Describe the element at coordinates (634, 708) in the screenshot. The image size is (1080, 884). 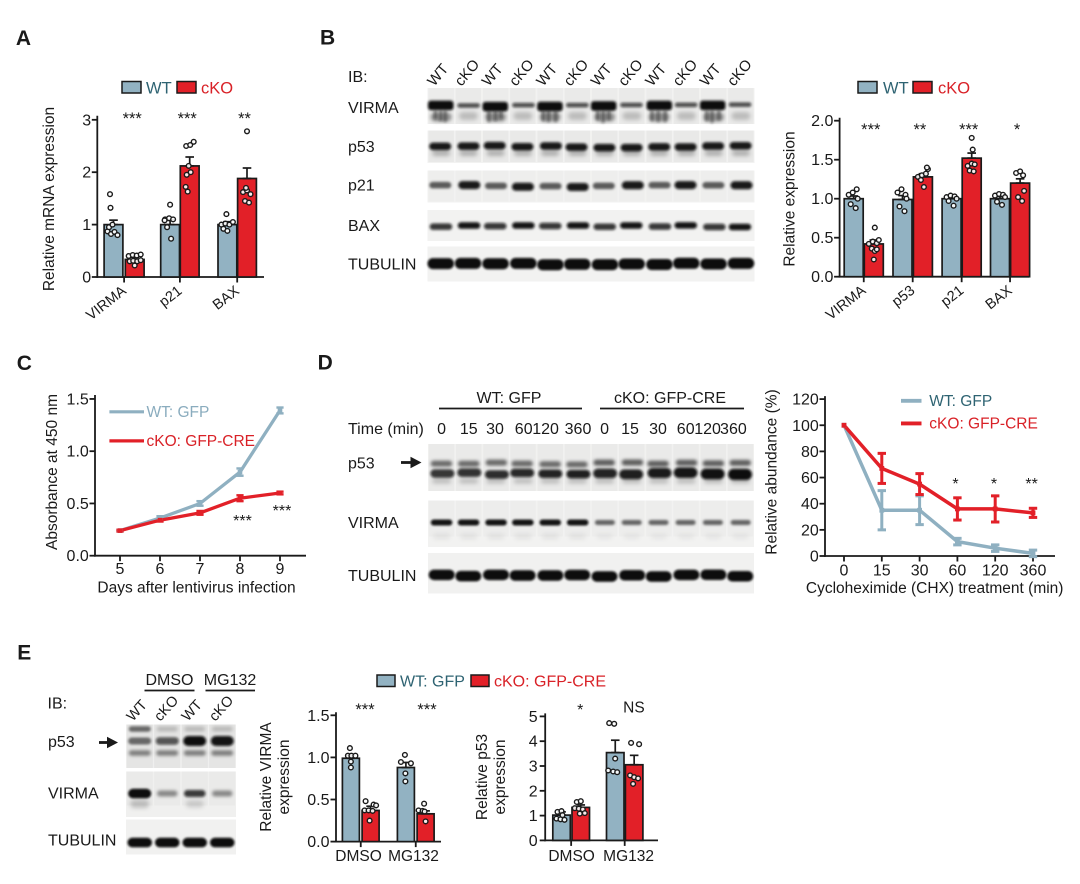
I see `svg-text: NS` at that location.